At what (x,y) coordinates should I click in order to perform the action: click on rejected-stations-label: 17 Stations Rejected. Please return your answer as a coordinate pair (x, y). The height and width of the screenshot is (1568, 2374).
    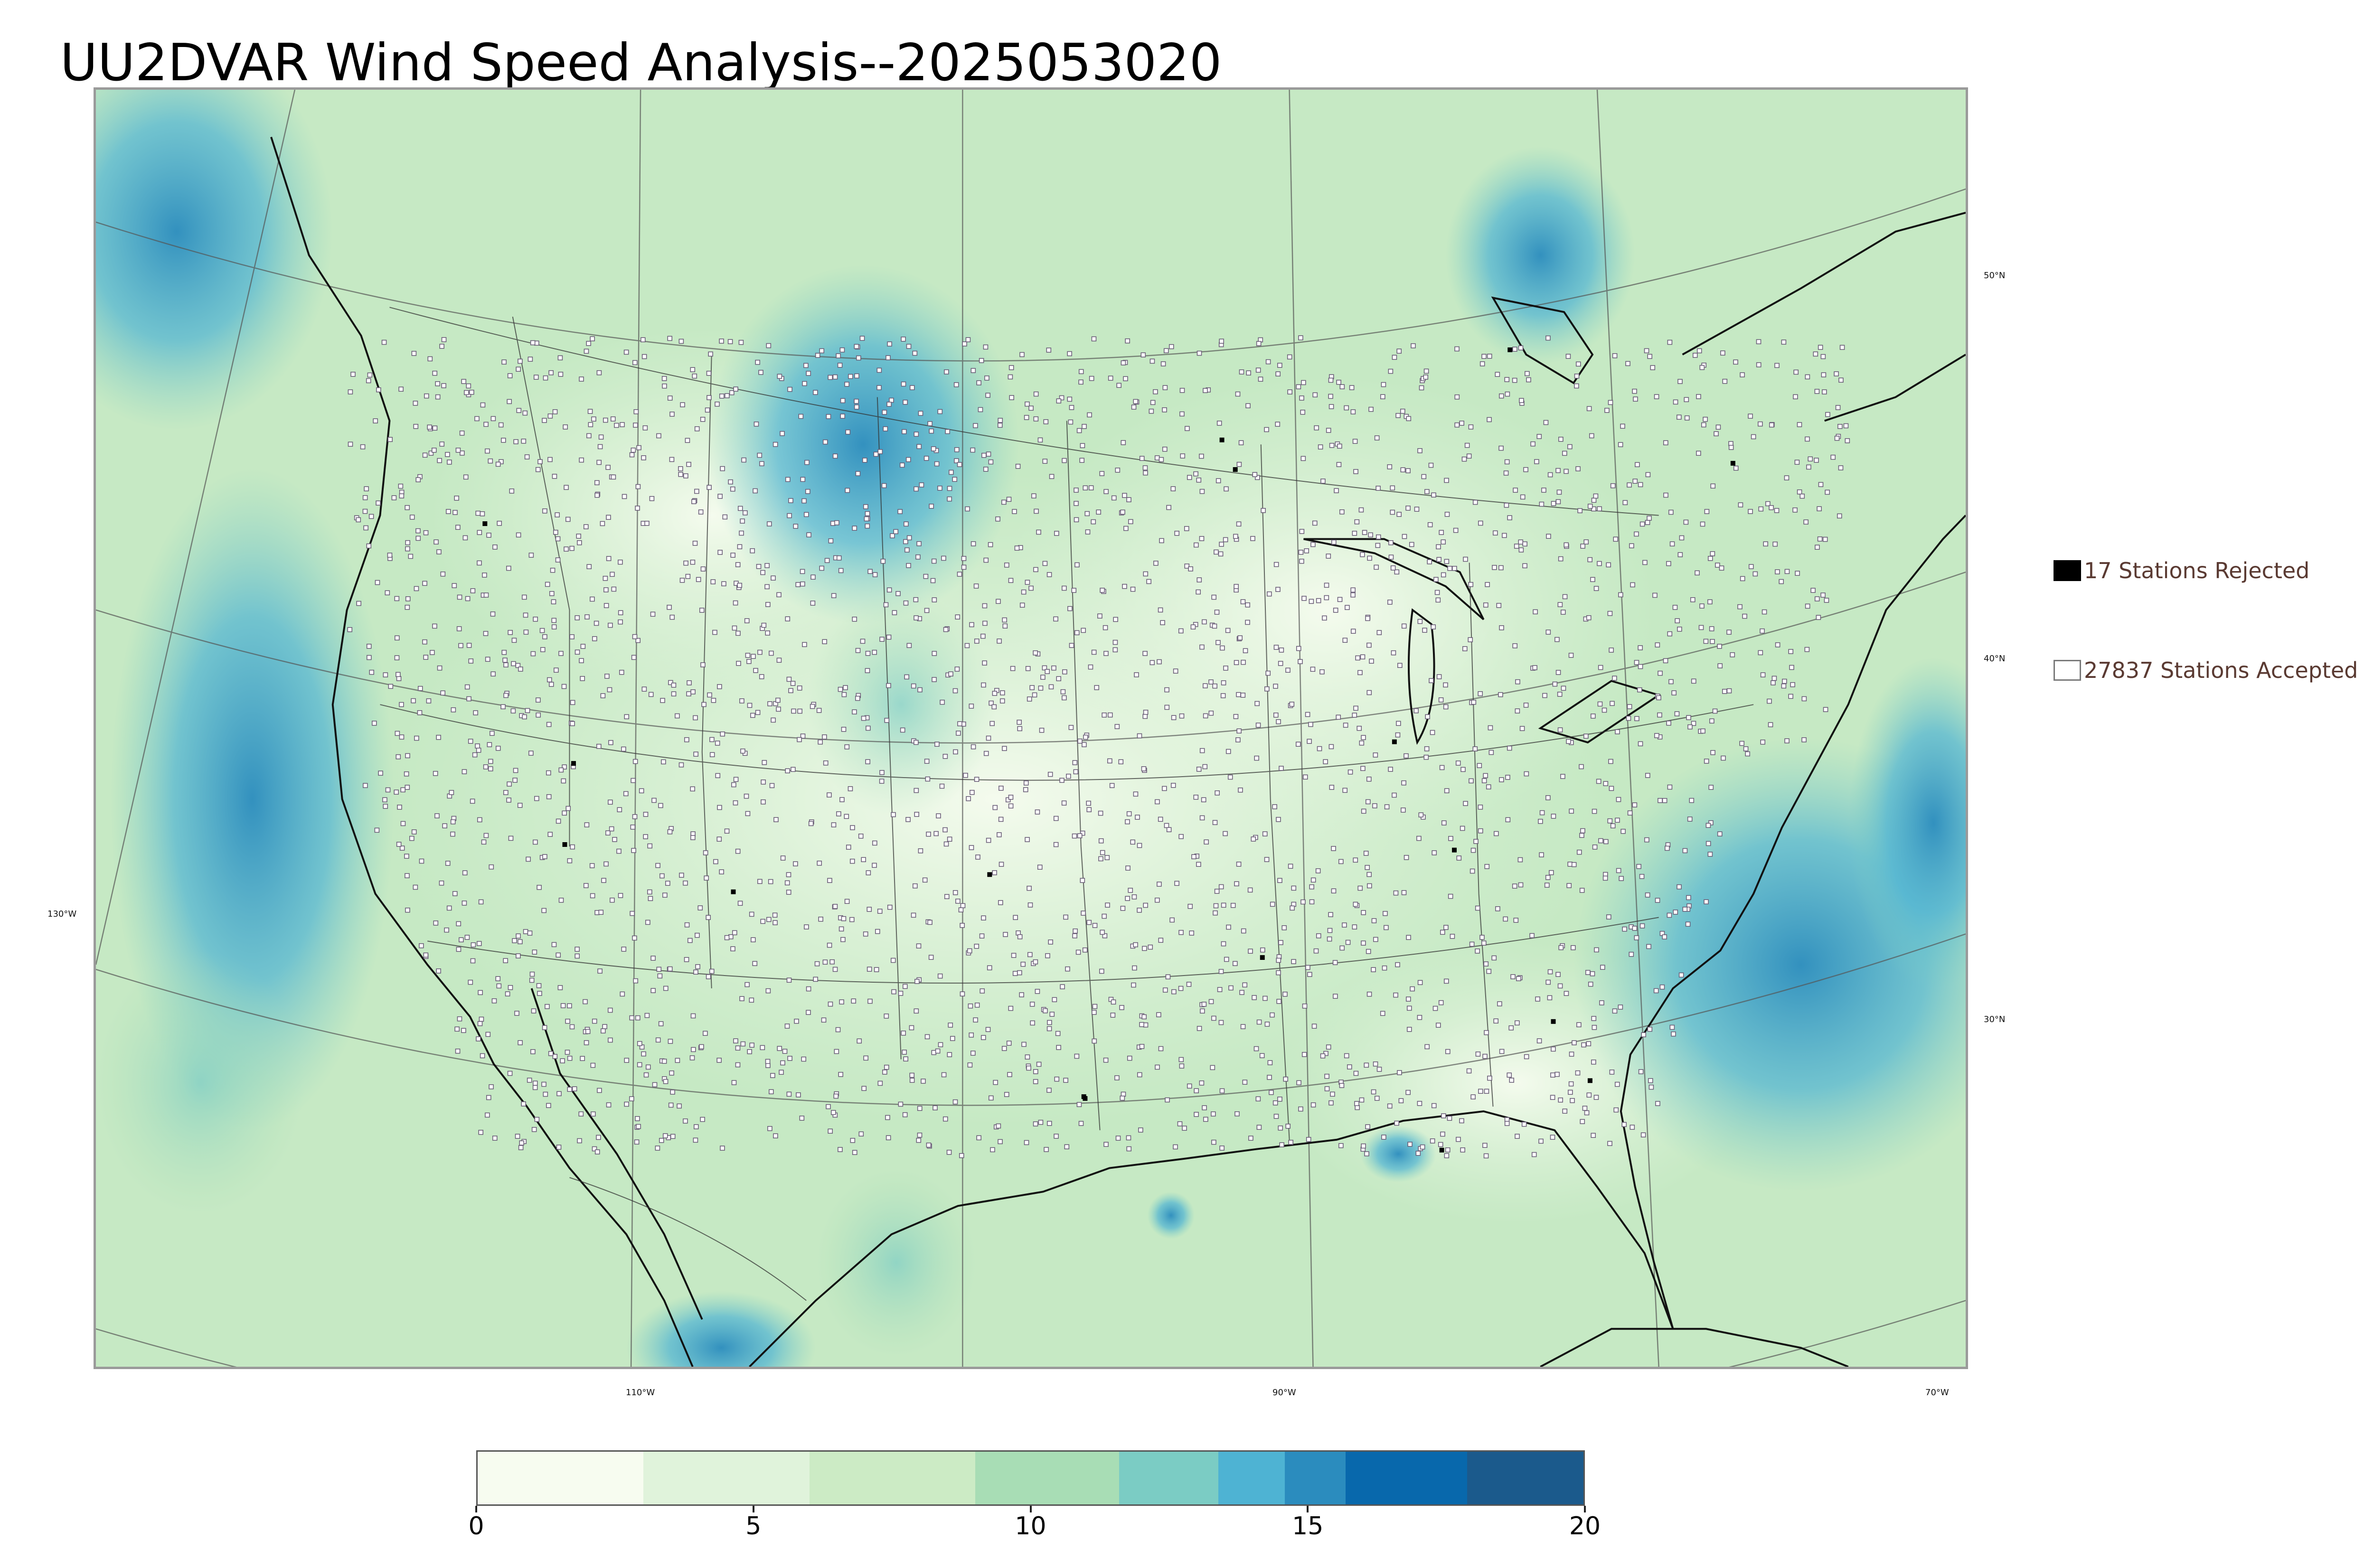
    Looking at the image, I should click on (2197, 570).